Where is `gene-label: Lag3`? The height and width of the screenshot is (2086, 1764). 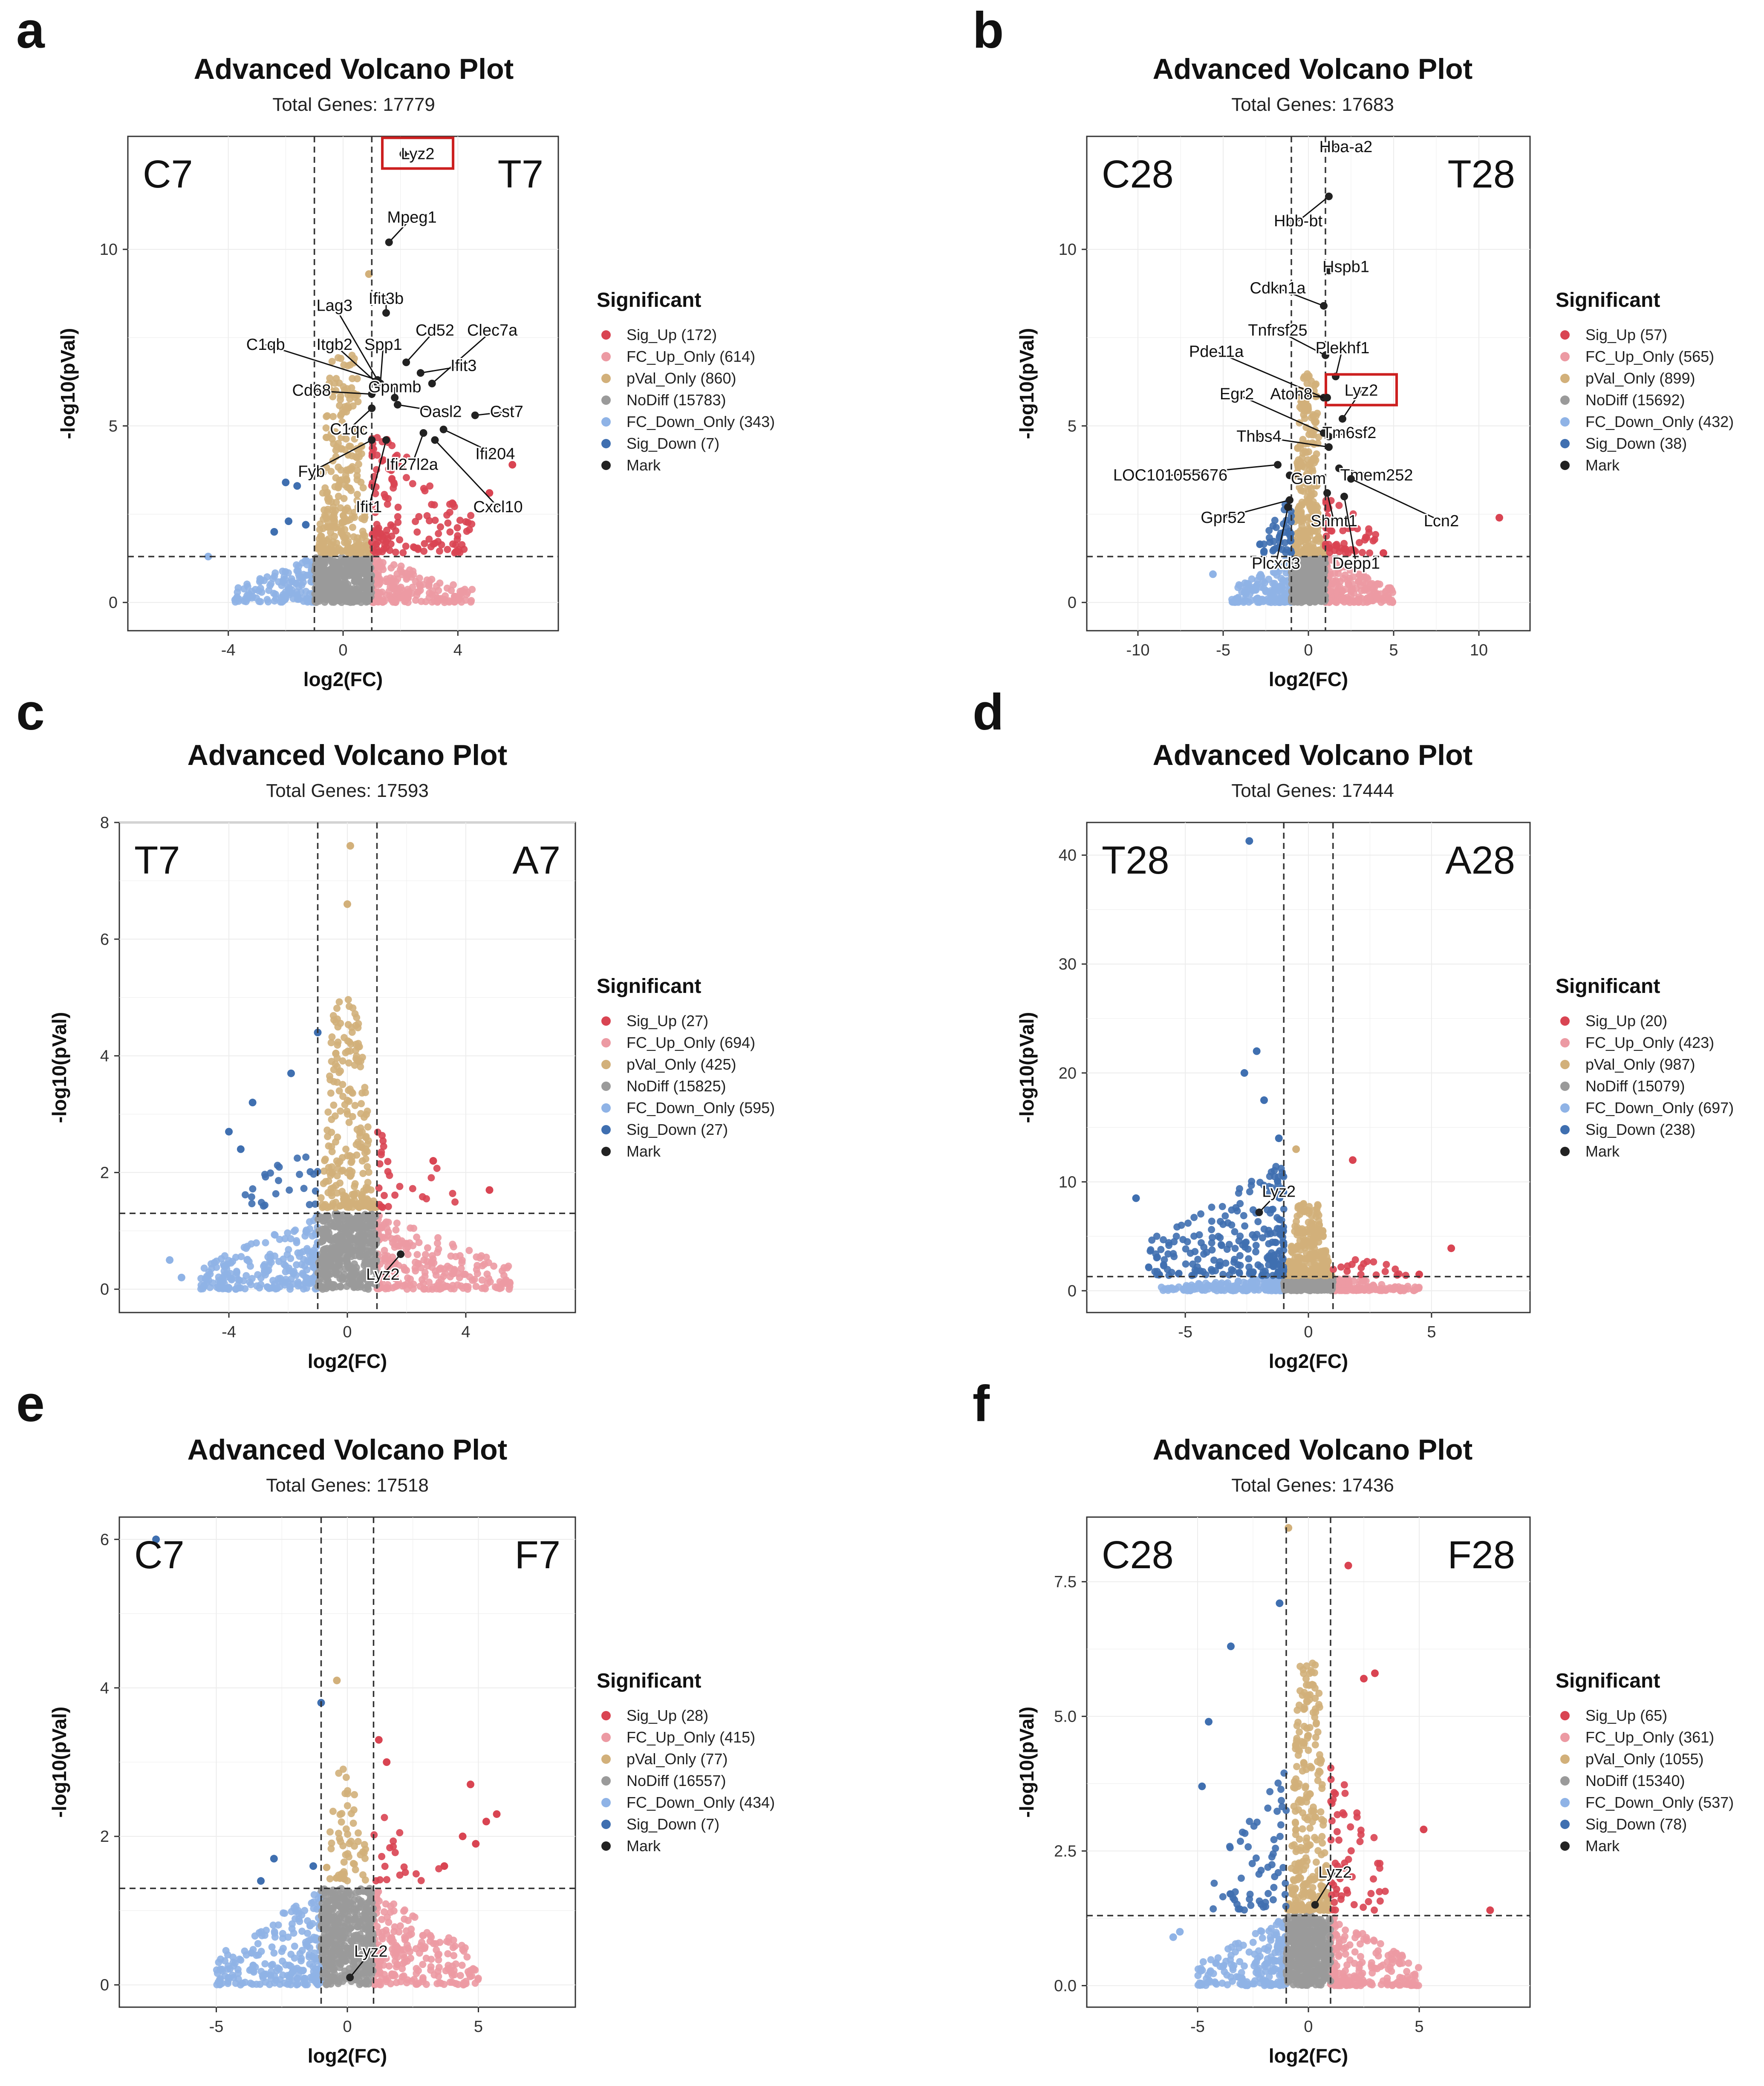 gene-label: Lag3 is located at coordinates (335, 306).